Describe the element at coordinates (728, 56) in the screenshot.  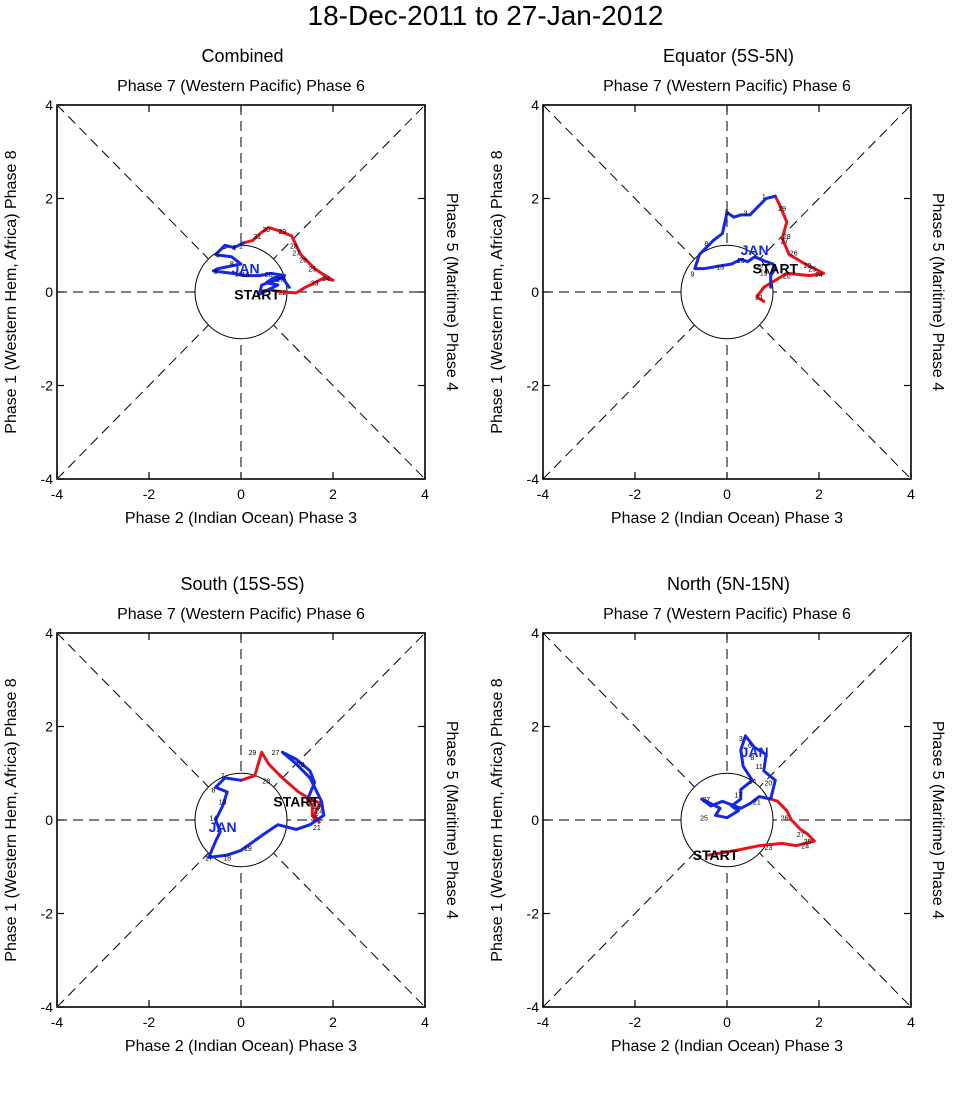
I see `panel-title: Equator (5S-5N)` at that location.